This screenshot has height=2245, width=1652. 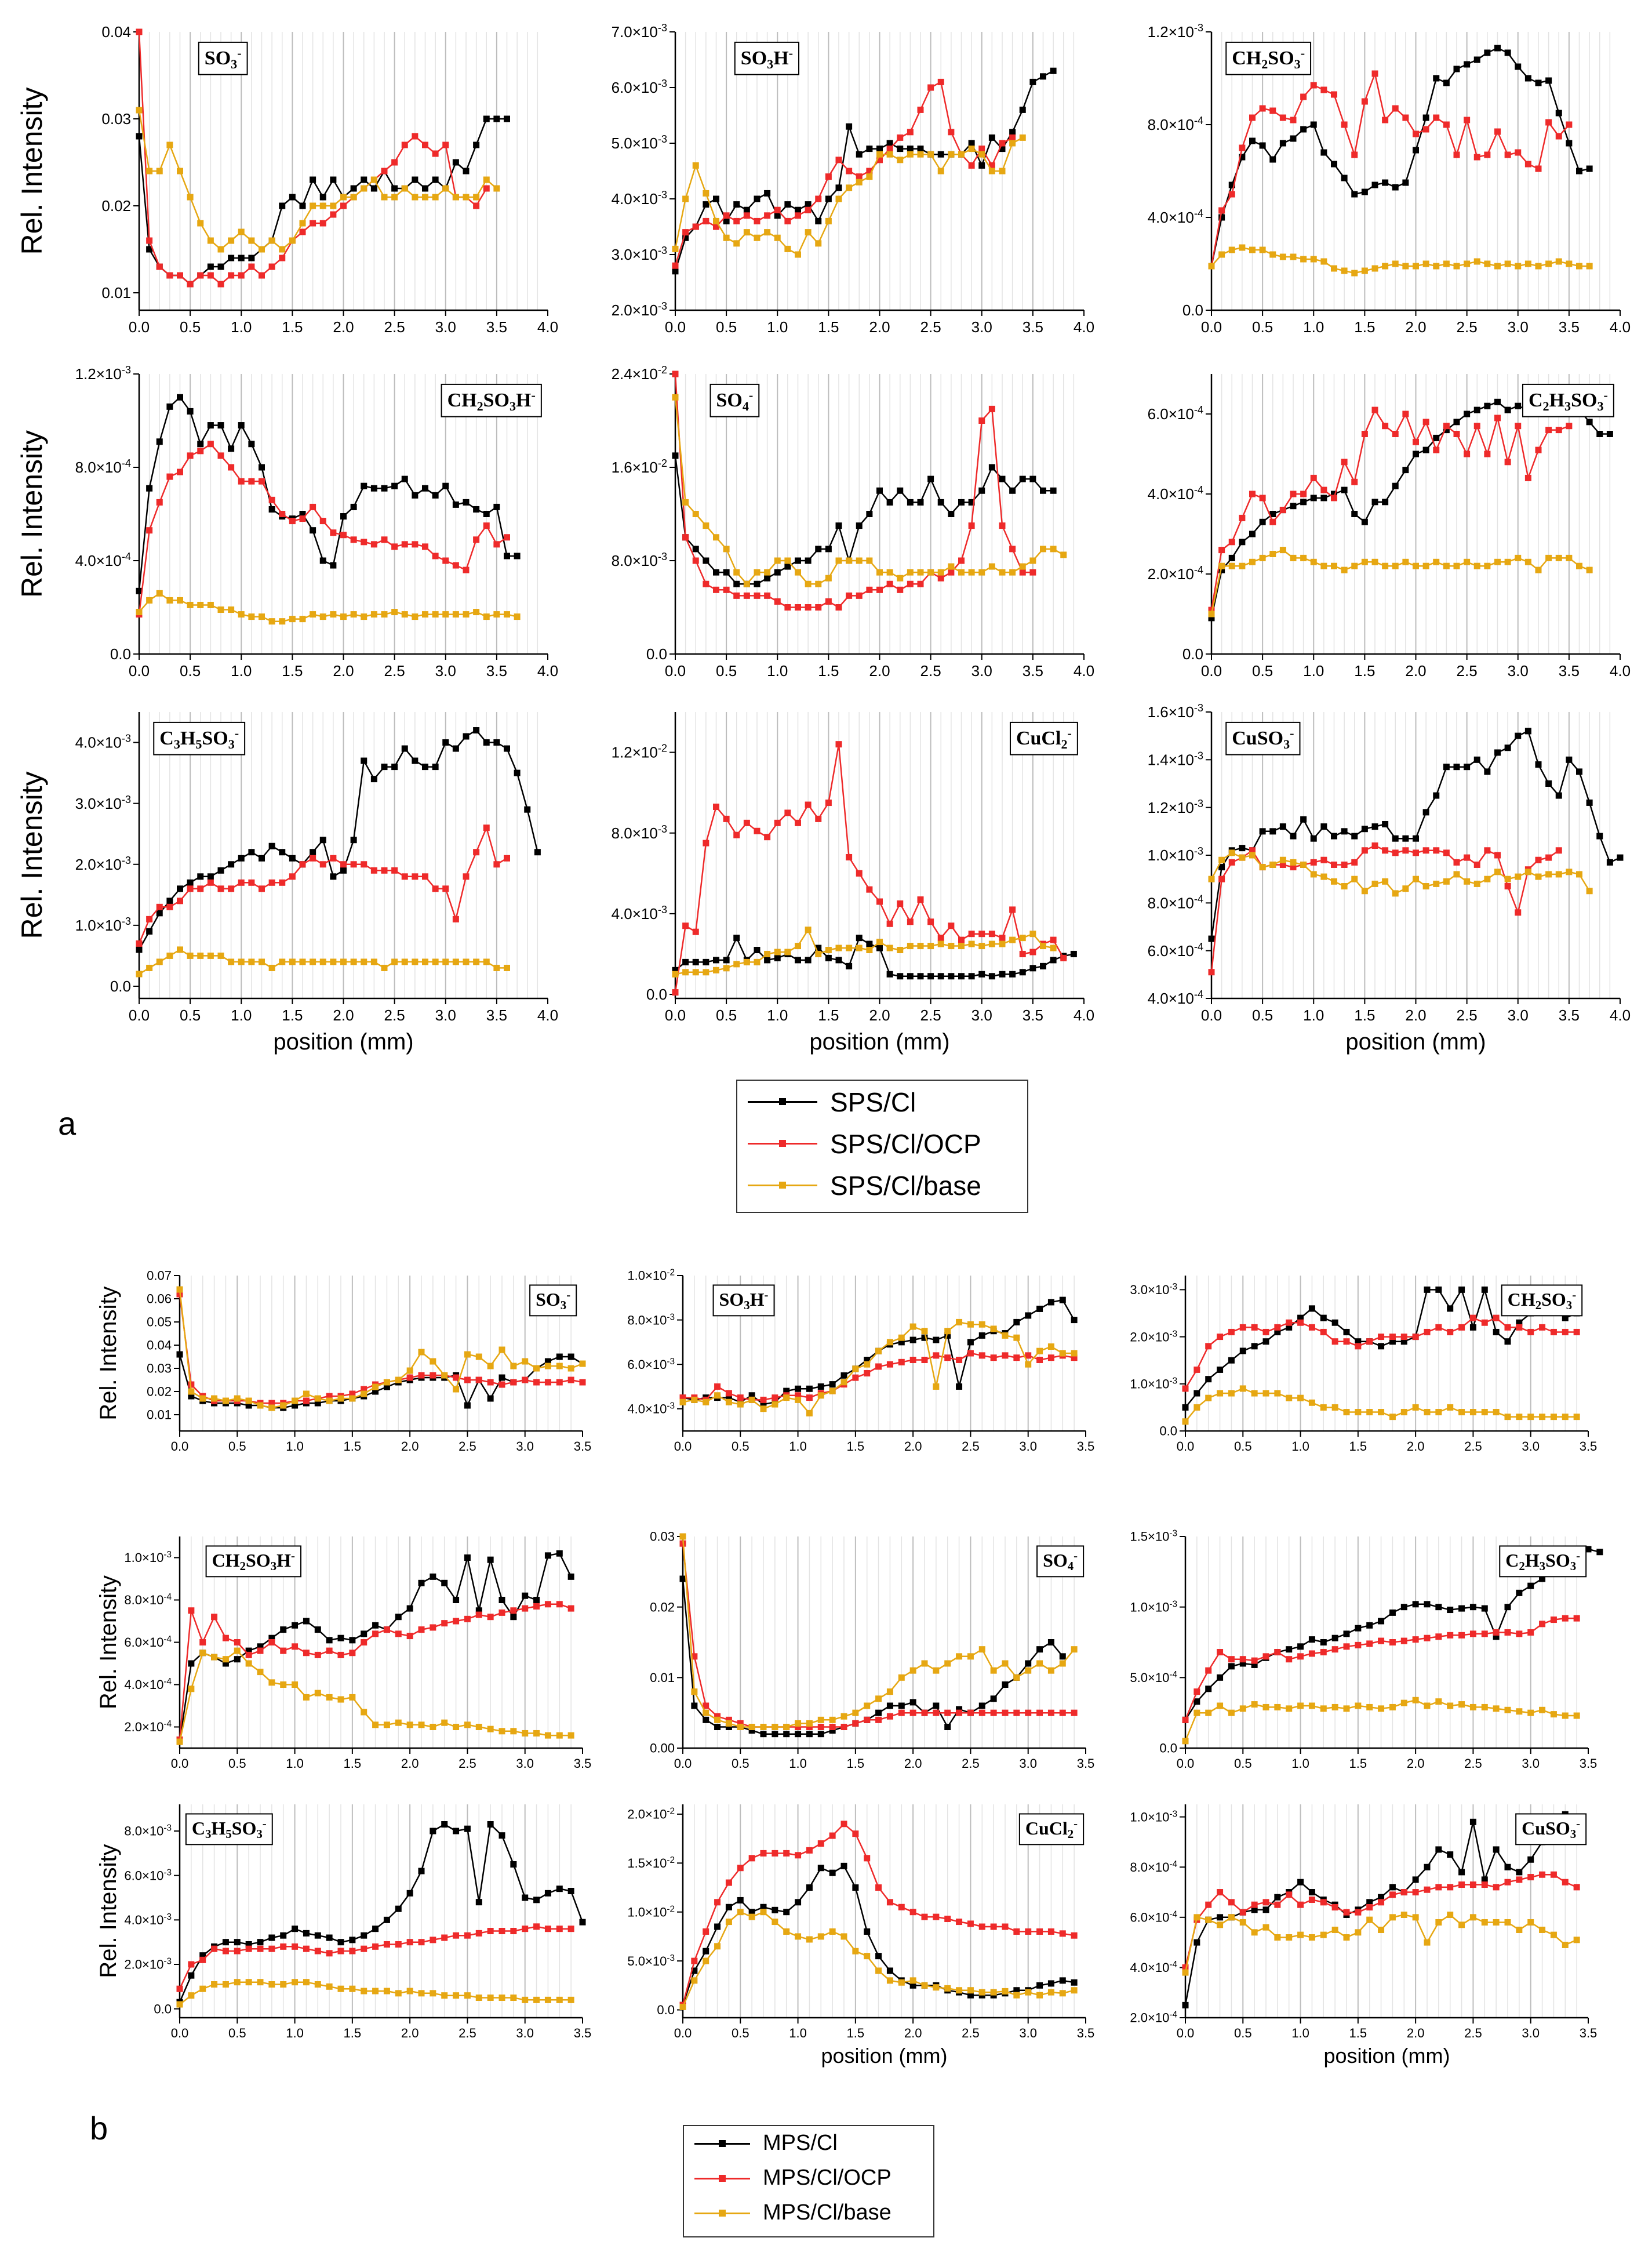 What do you see at coordinates (1153, 2017) in the screenshot?
I see `y-tick-label: 2.0×10-4` at bounding box center [1153, 2017].